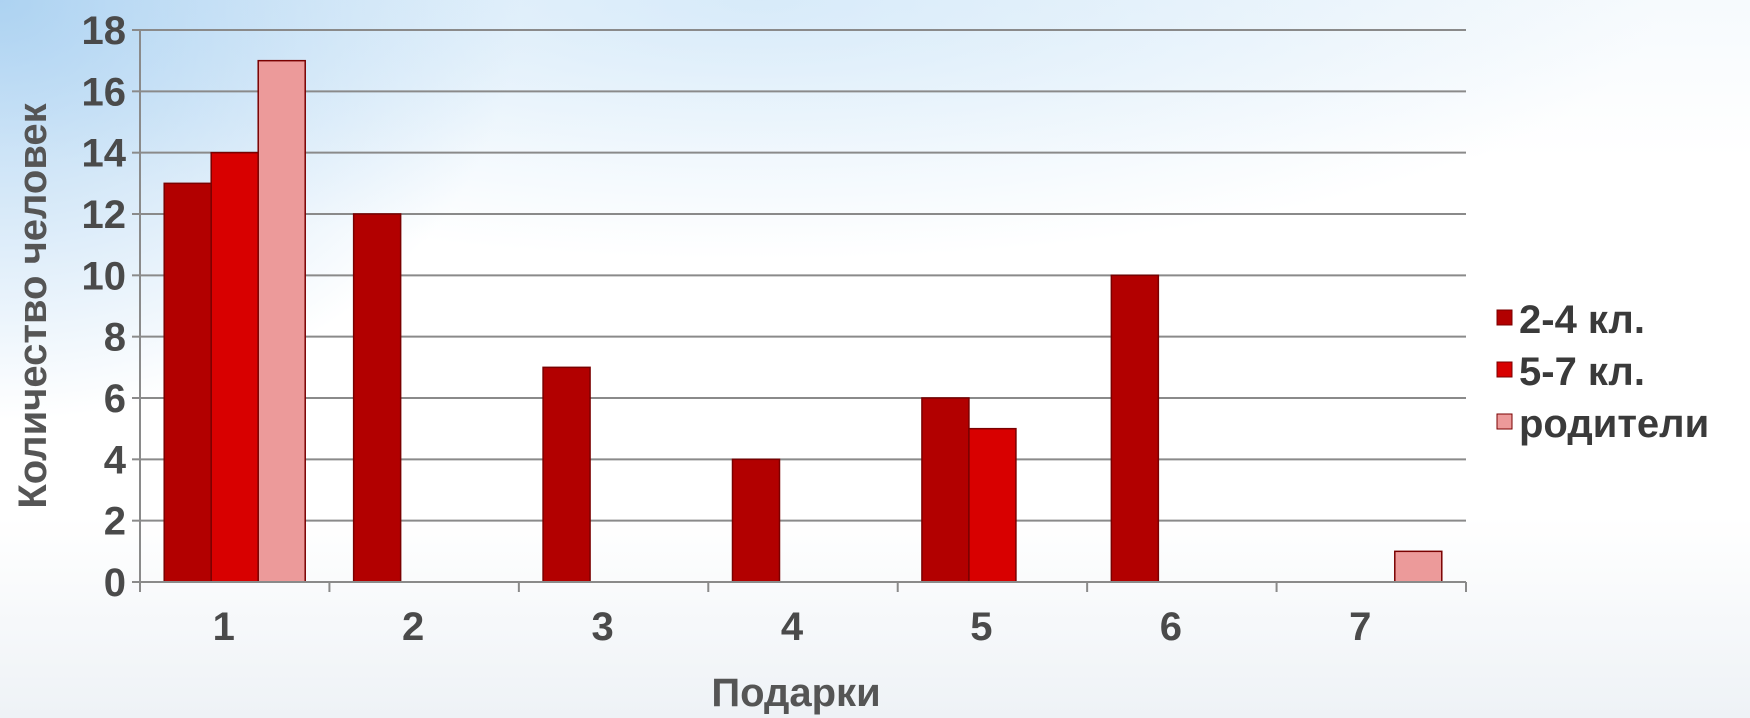  I want to click on legend-label: родители, so click(1614, 424).